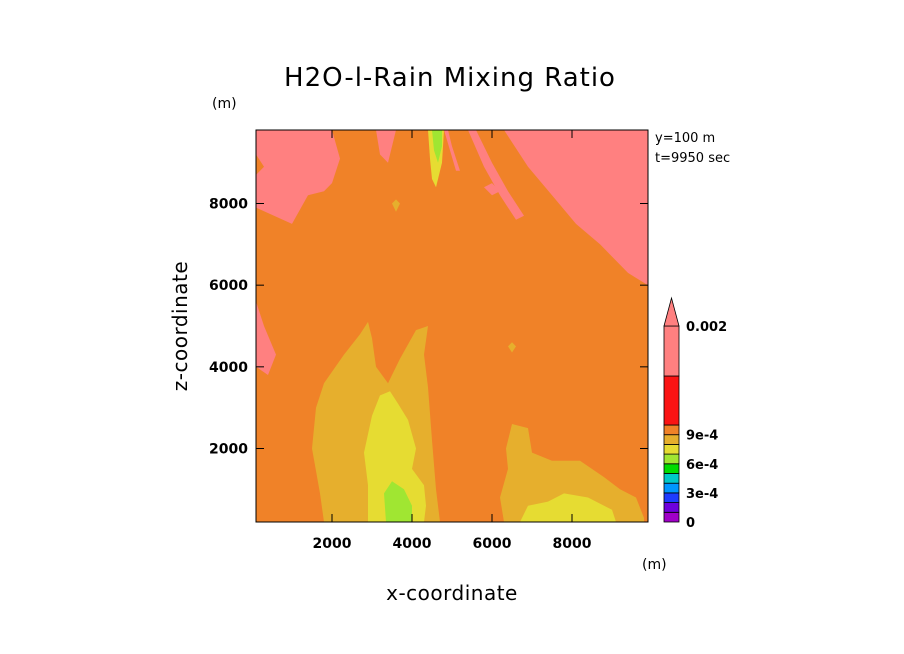  What do you see at coordinates (492, 544) in the screenshot?
I see `x-tick-label: 6000` at bounding box center [492, 544].